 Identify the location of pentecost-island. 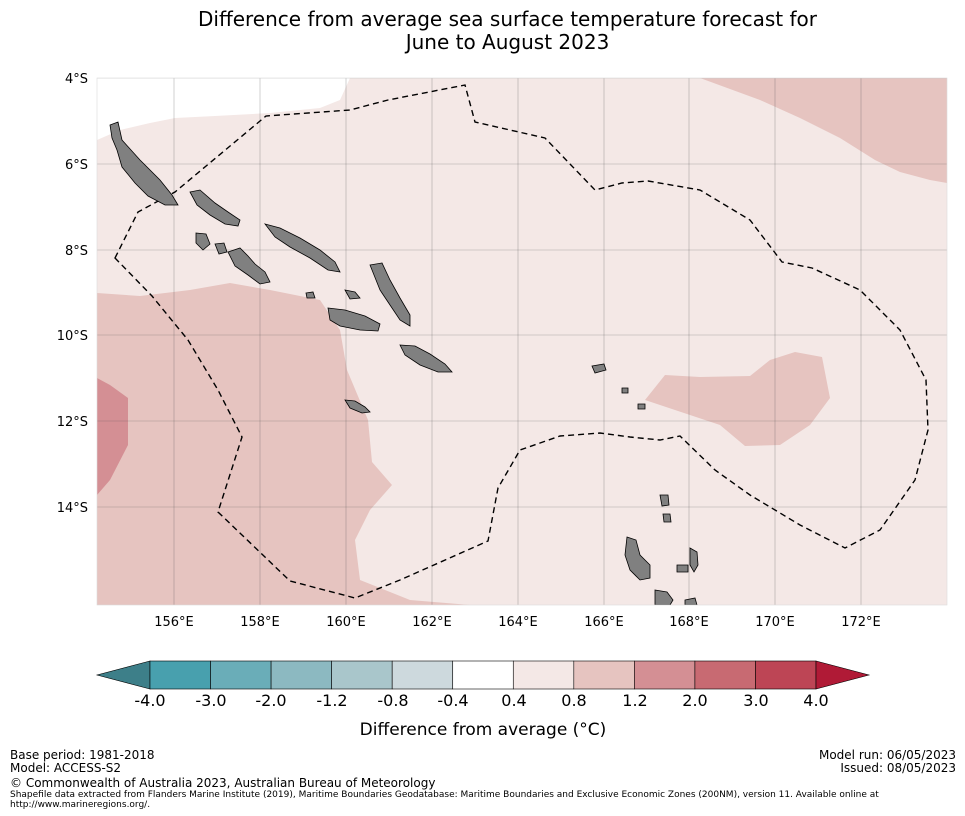
(664, 500).